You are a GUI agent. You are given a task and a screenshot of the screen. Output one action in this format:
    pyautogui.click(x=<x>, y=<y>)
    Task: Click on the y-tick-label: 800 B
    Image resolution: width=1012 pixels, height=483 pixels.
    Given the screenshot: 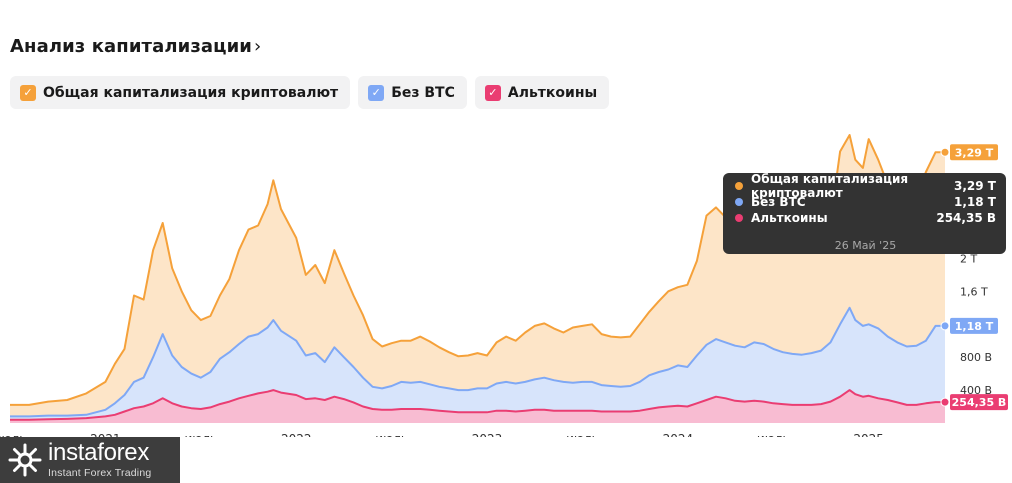 What is the action you would take?
    pyautogui.click(x=976, y=357)
    